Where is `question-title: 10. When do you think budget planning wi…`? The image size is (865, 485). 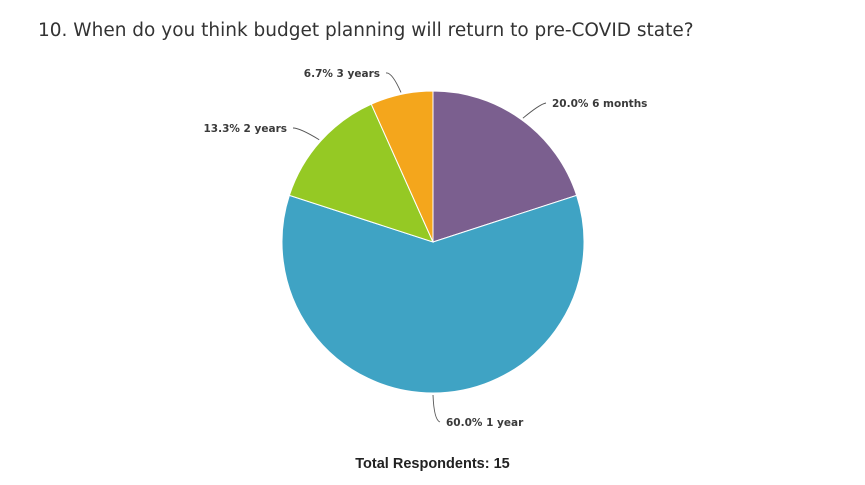
question-title: 10. When do you think budget planning wi… is located at coordinates (366, 30).